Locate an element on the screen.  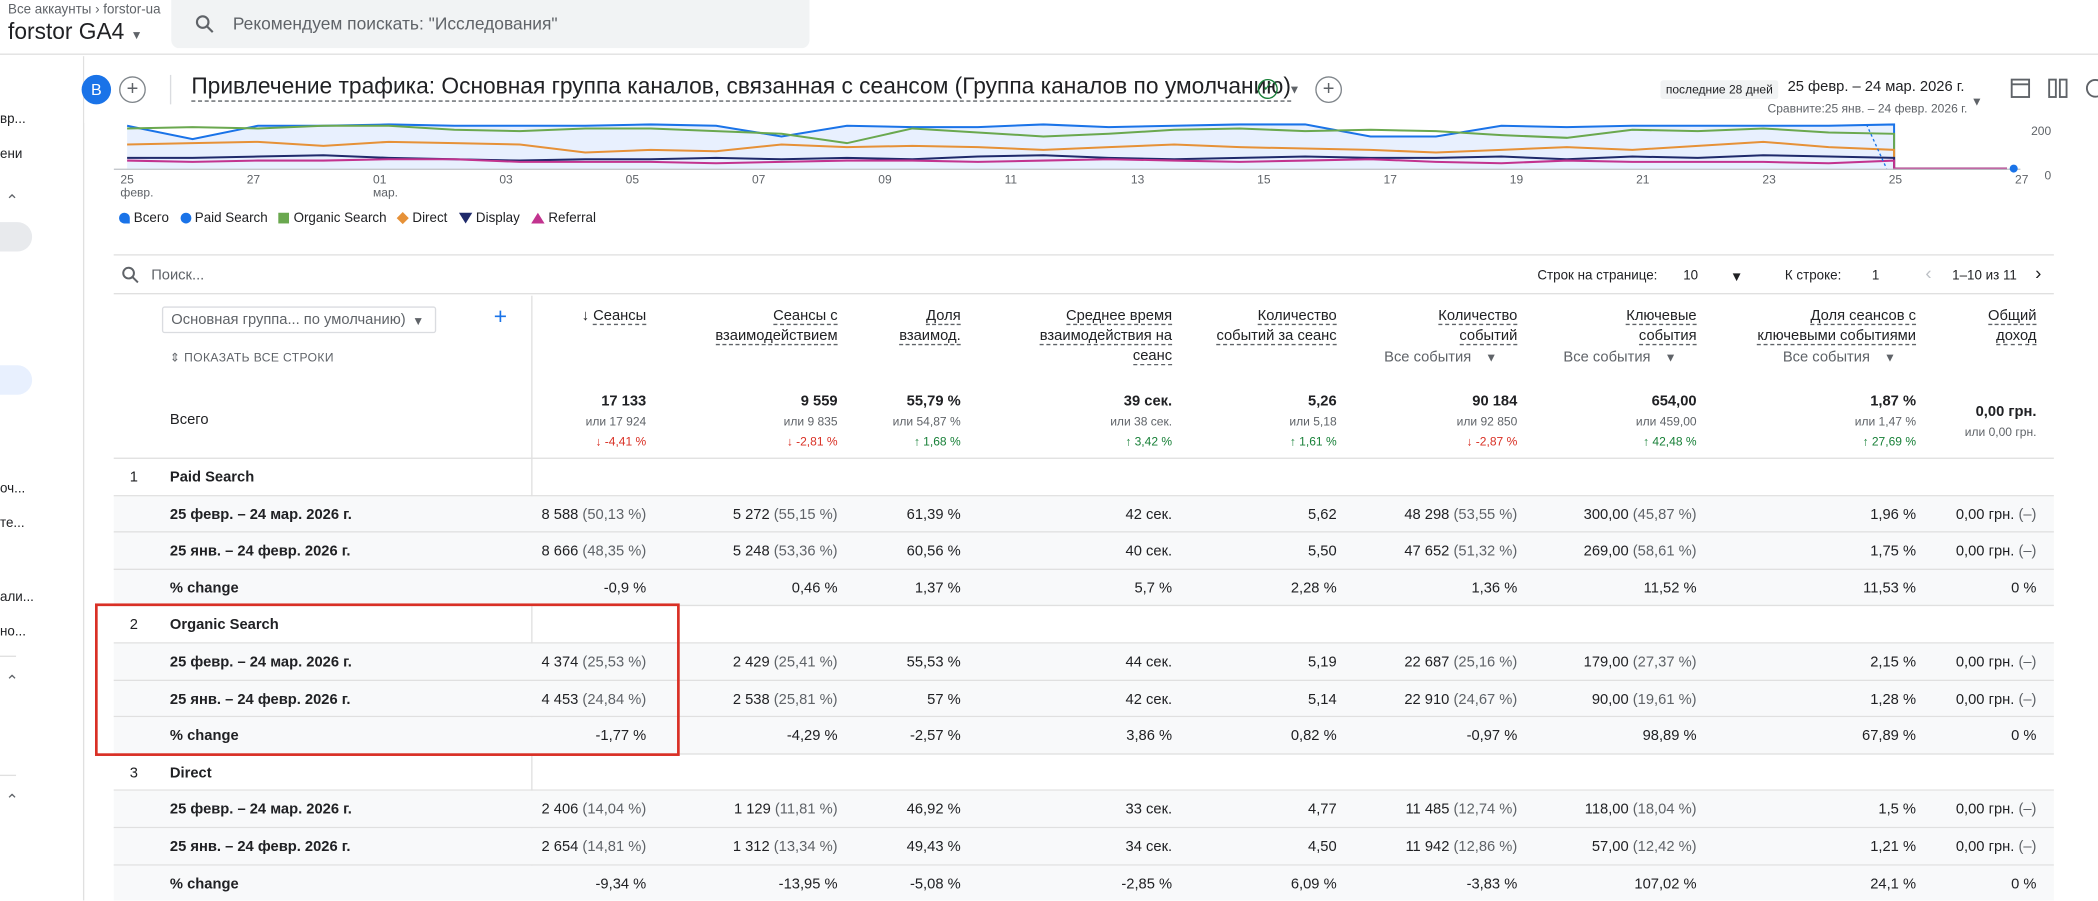
add-dimension-button: + is located at coordinates (500, 316).